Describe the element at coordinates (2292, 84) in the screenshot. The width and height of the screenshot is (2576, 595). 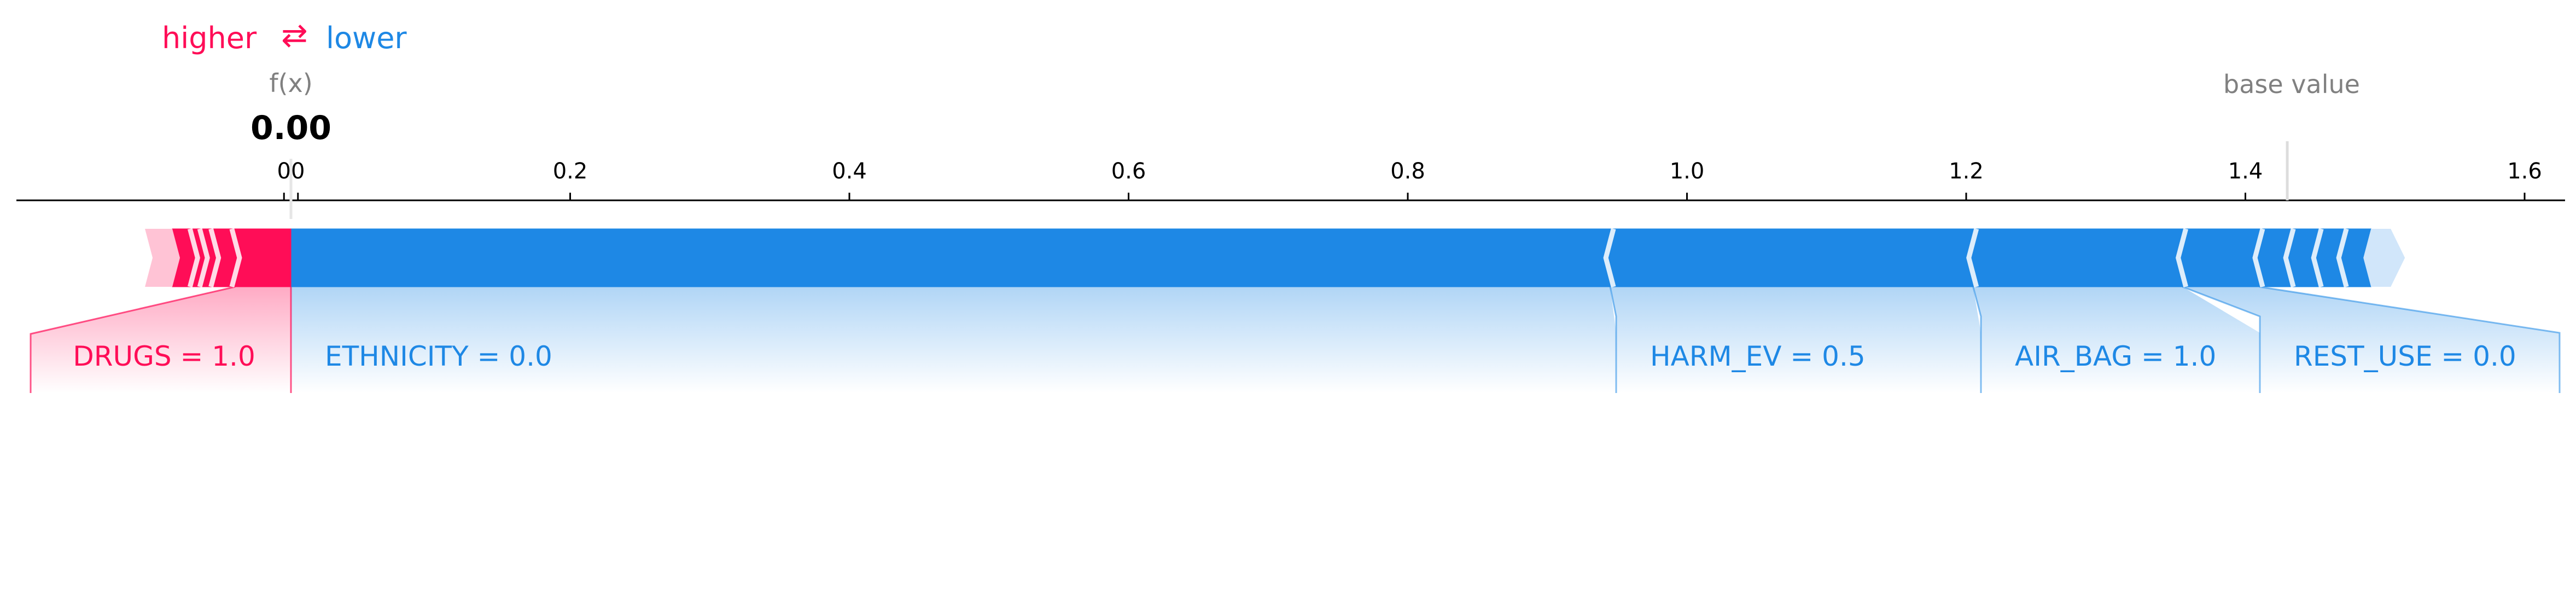
I see `base-value-label: base value` at that location.